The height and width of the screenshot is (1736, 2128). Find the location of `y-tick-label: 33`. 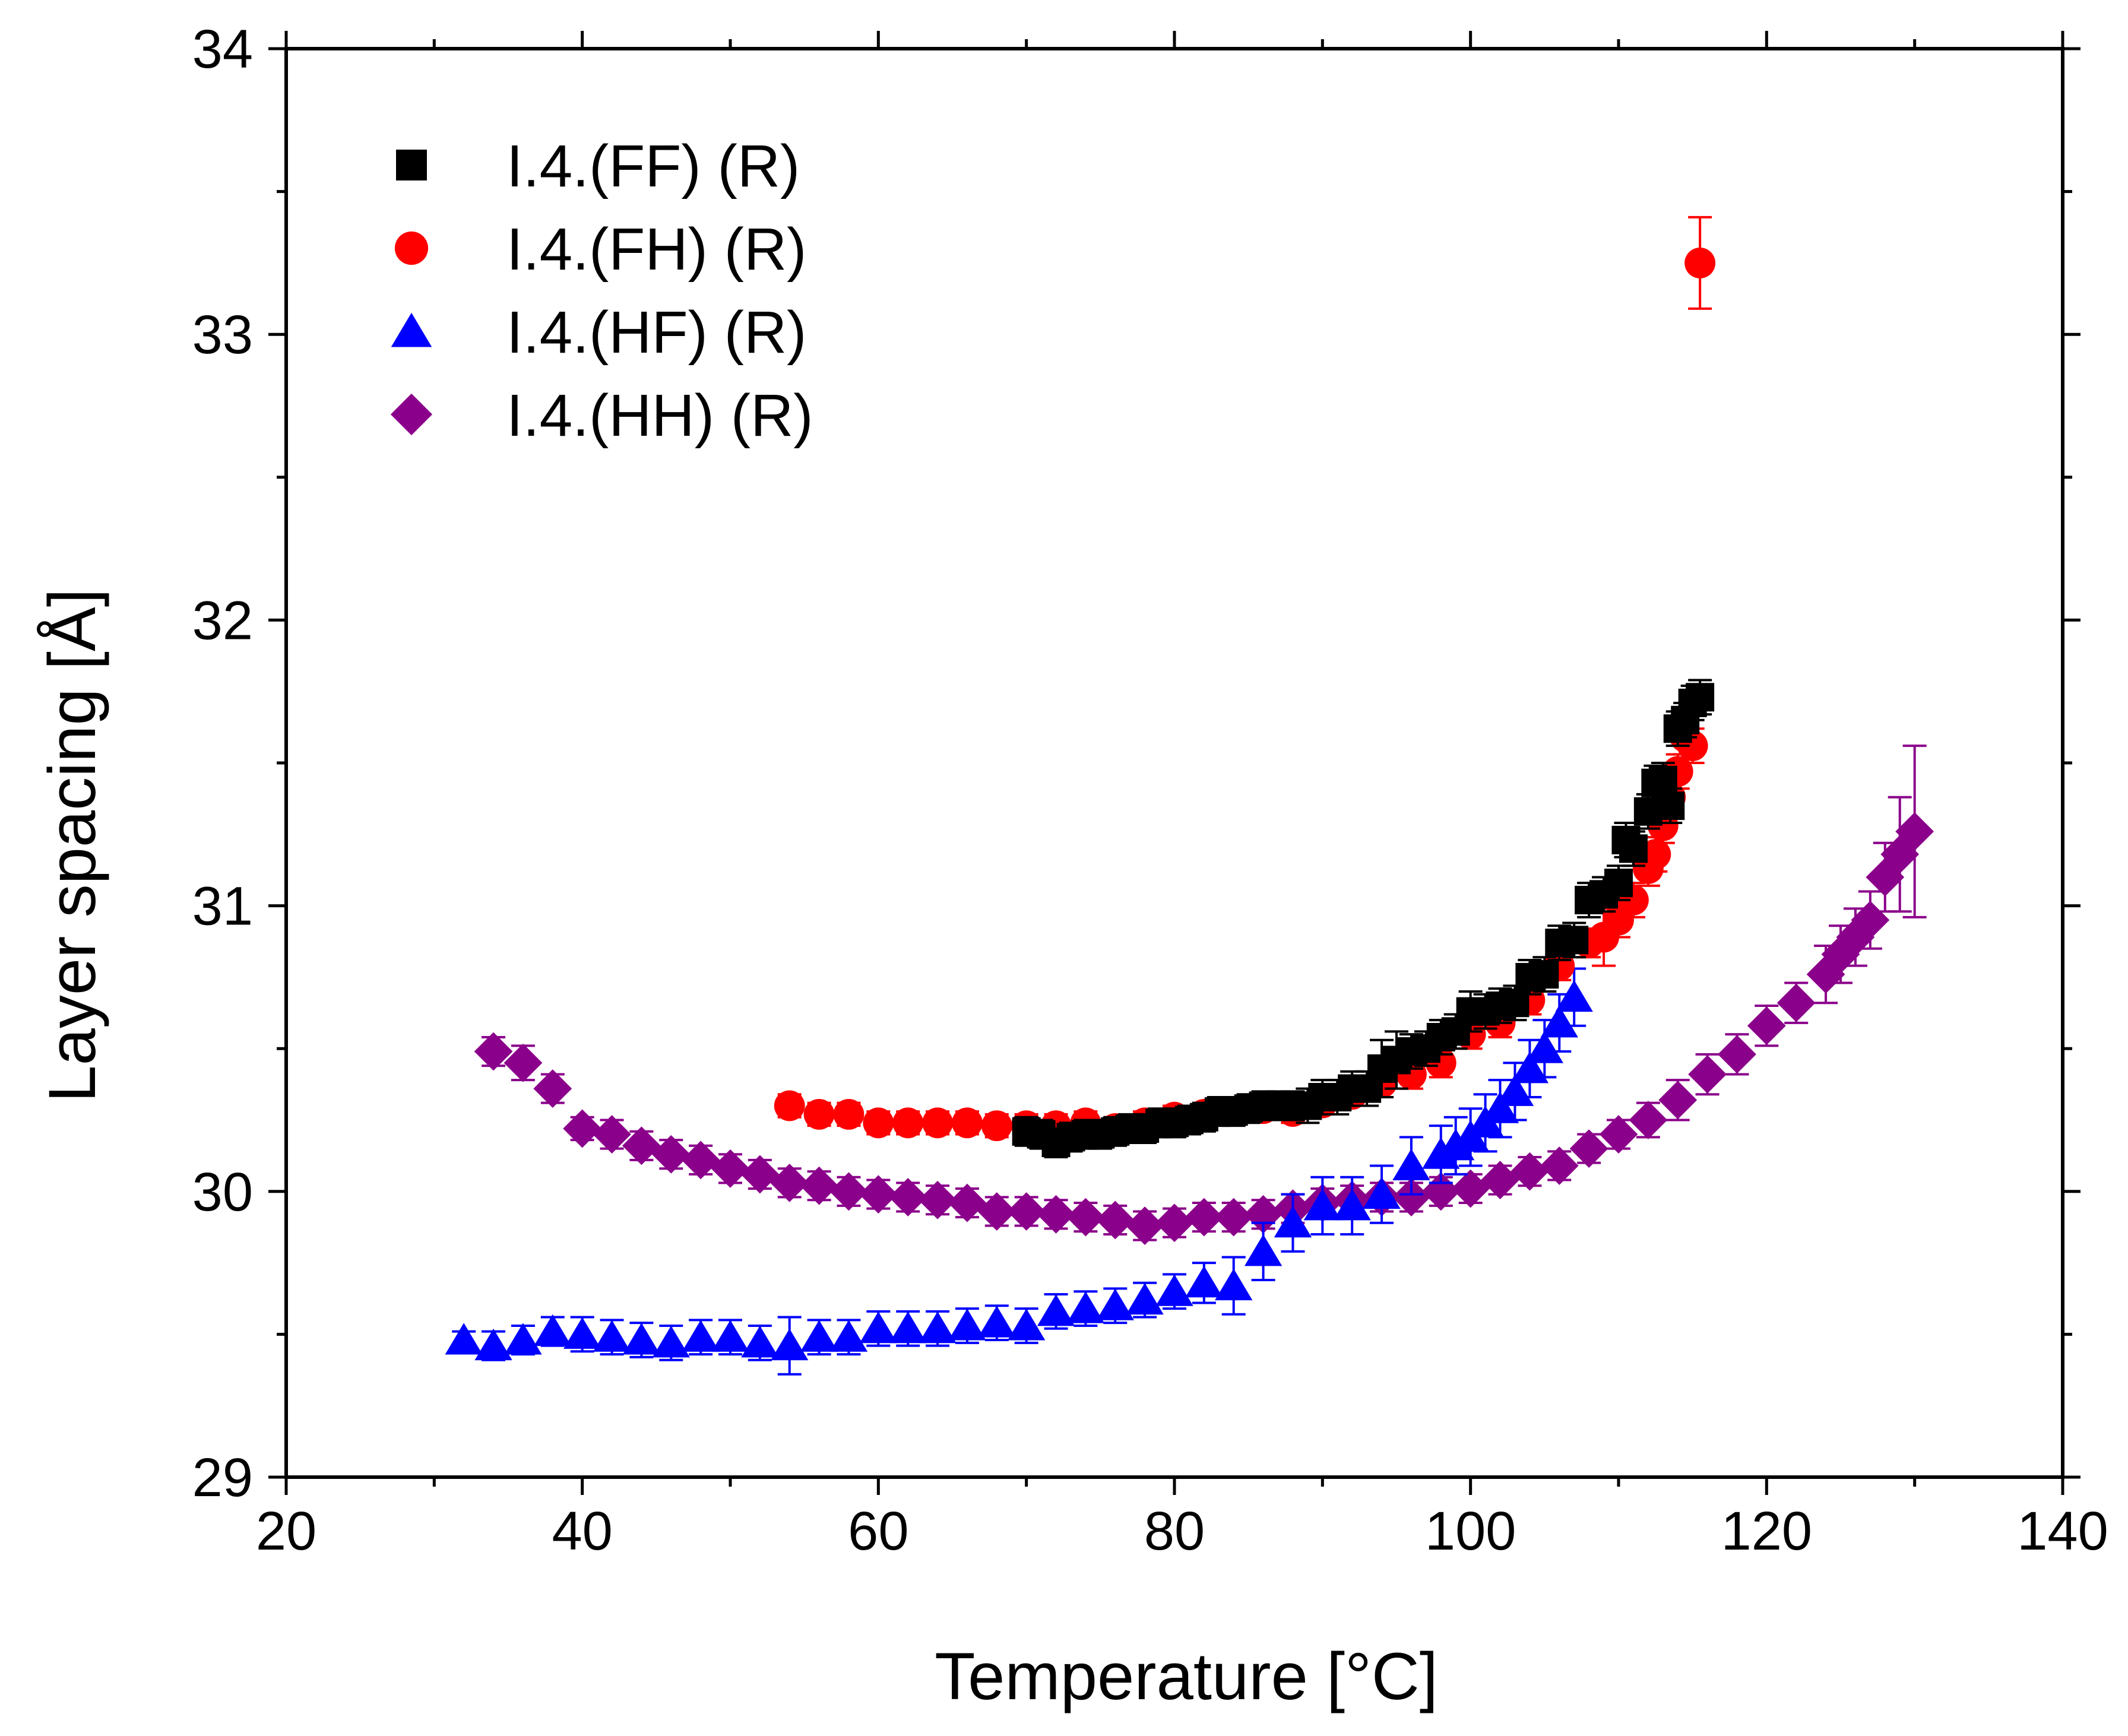

y-tick-label: 33 is located at coordinates (222, 335).